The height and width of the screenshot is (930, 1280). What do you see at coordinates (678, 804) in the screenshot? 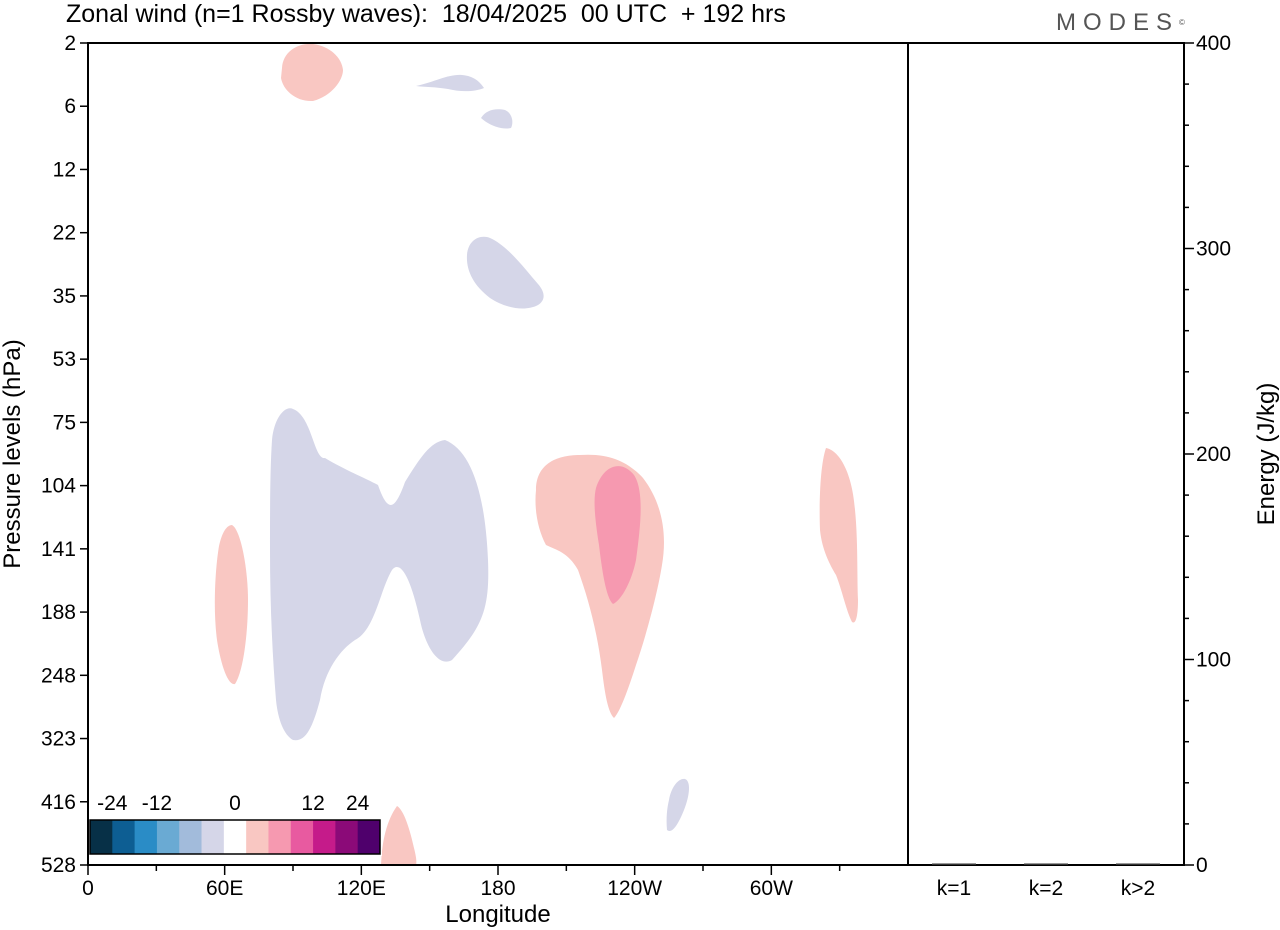
I see `contour-neg-low-blob` at bounding box center [678, 804].